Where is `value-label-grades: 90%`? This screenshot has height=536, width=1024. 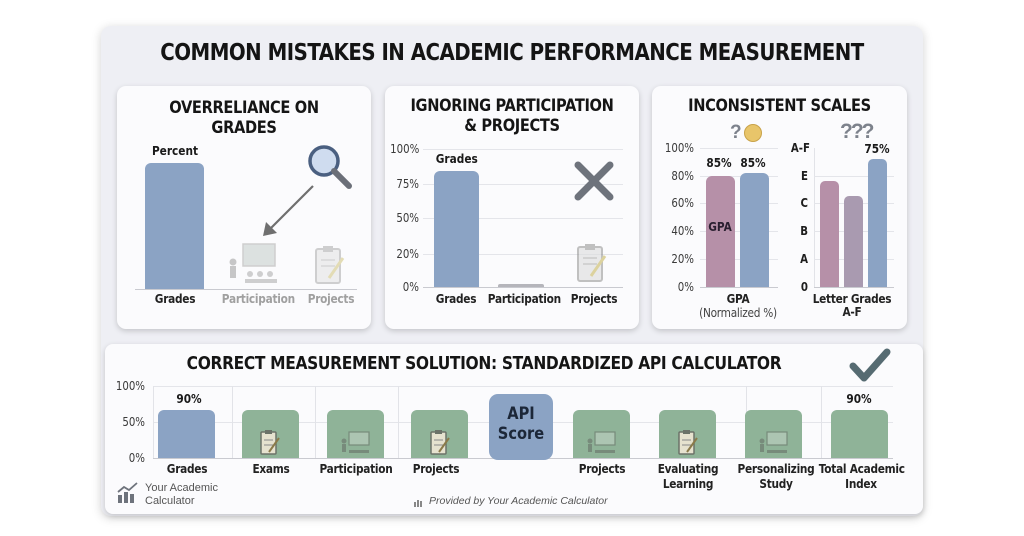 value-label-grades: 90% is located at coordinates (189, 399).